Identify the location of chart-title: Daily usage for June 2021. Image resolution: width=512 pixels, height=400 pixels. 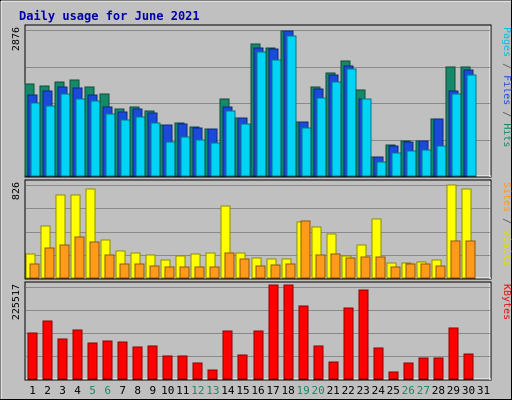
(109, 16).